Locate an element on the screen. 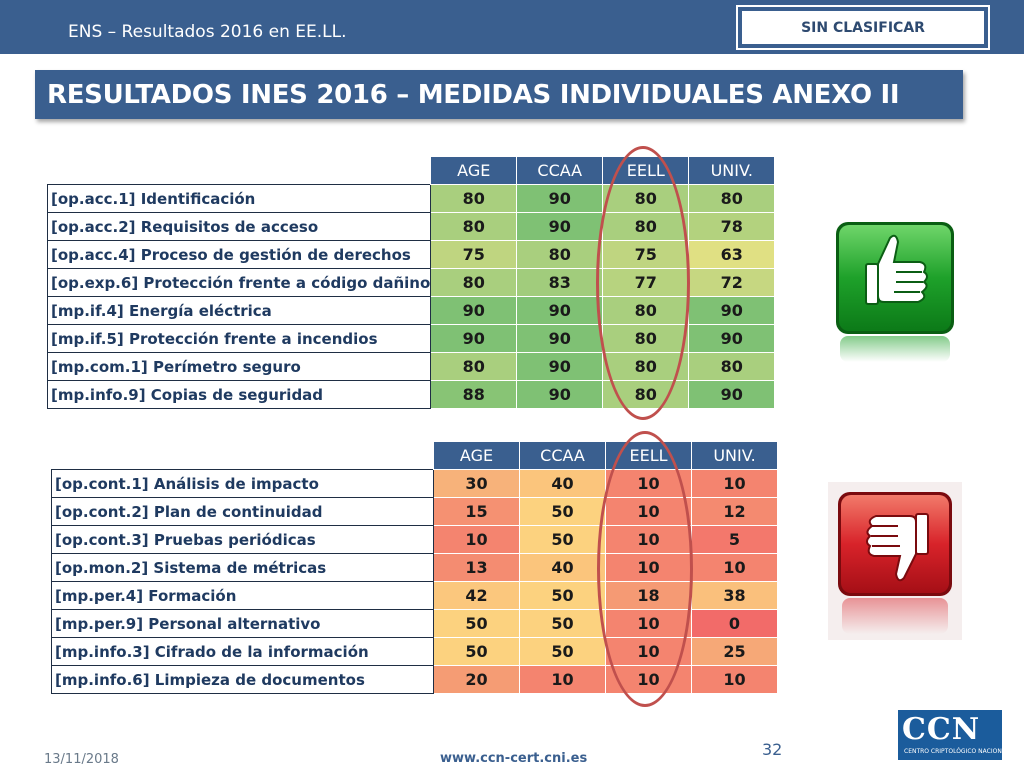 Image resolution: width=1024 pixels, height=768 pixels. row-label: [mp.info.6] Limpieza de documentos is located at coordinates (242, 679).